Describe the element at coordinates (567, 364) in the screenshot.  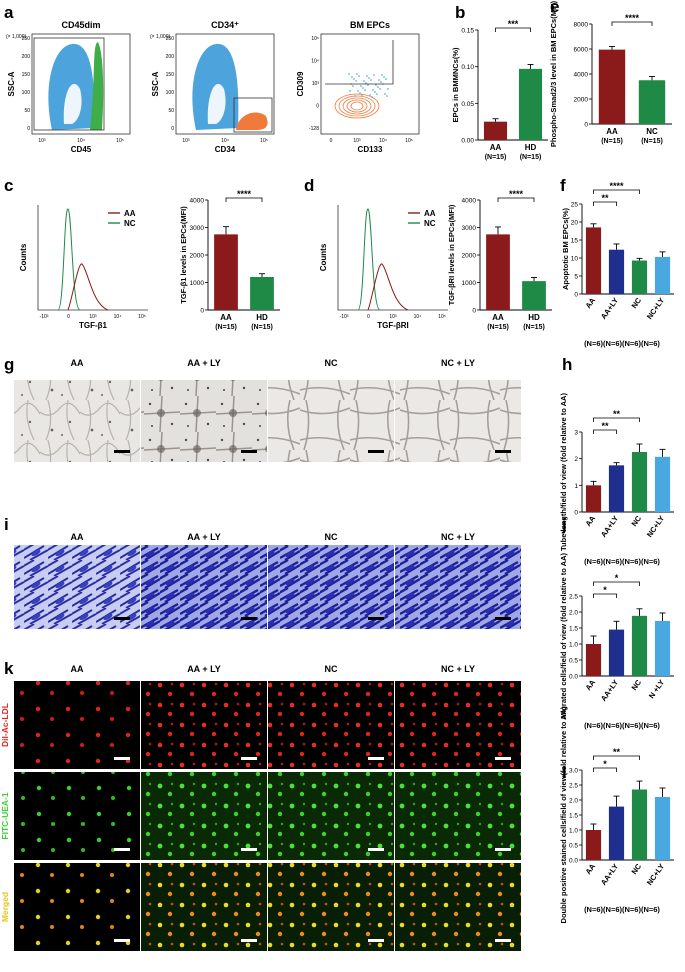
I see `panel-letter-h: h` at that location.